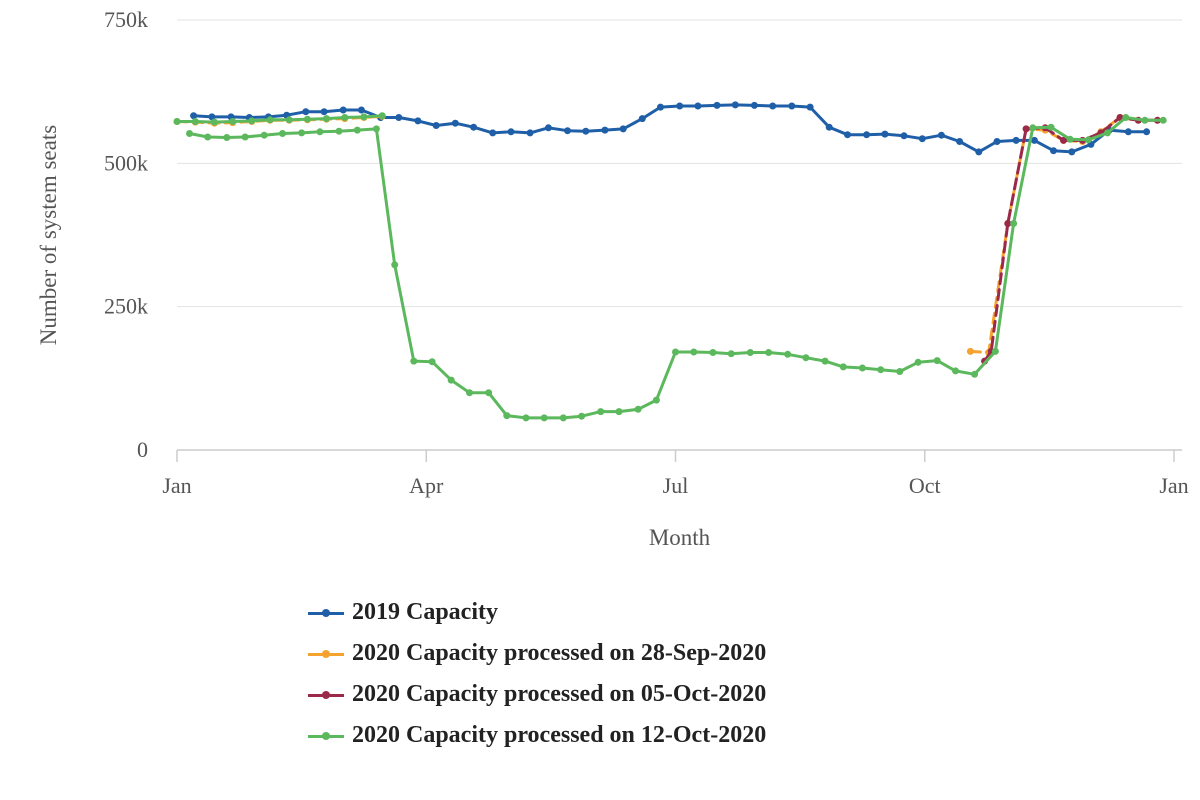  Describe the element at coordinates (426, 485) in the screenshot. I see `x-tick-label: Apr` at that location.